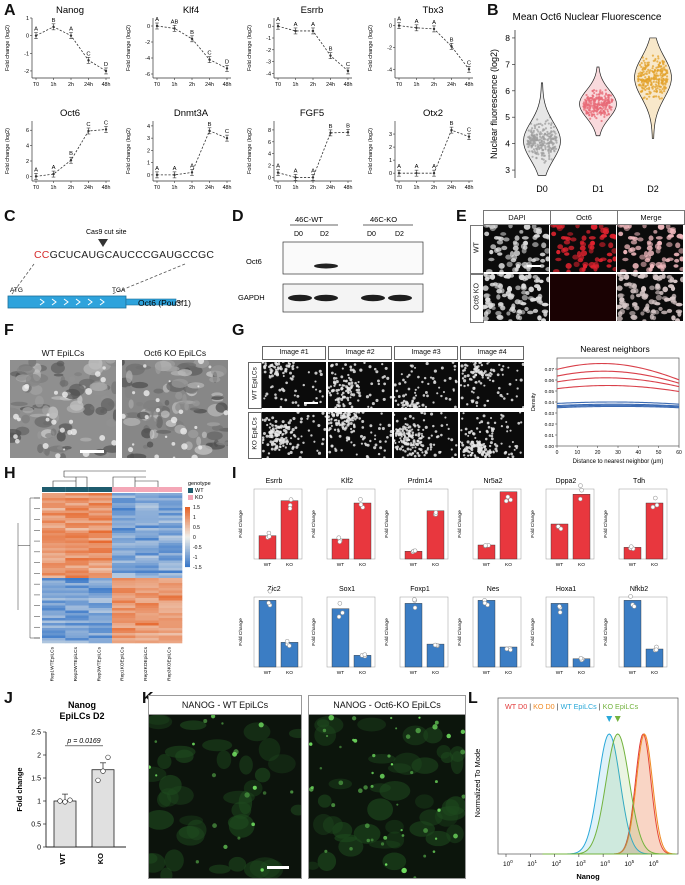 This screenshot has width=685, height=885. I want to click on plot-title: Tbx3, so click(432, 10).